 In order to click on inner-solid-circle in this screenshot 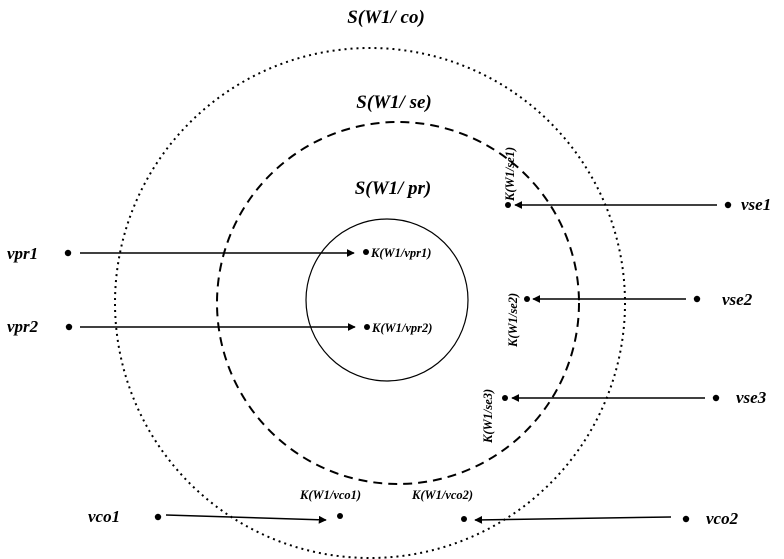, I will do `click(387, 300)`.